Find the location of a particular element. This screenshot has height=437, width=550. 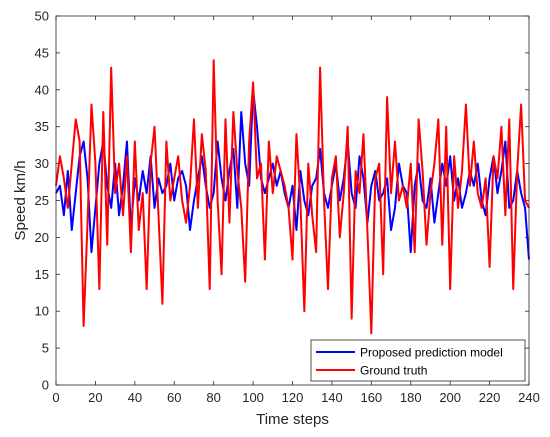

y-tick-label: 10 is located at coordinates (42, 311).